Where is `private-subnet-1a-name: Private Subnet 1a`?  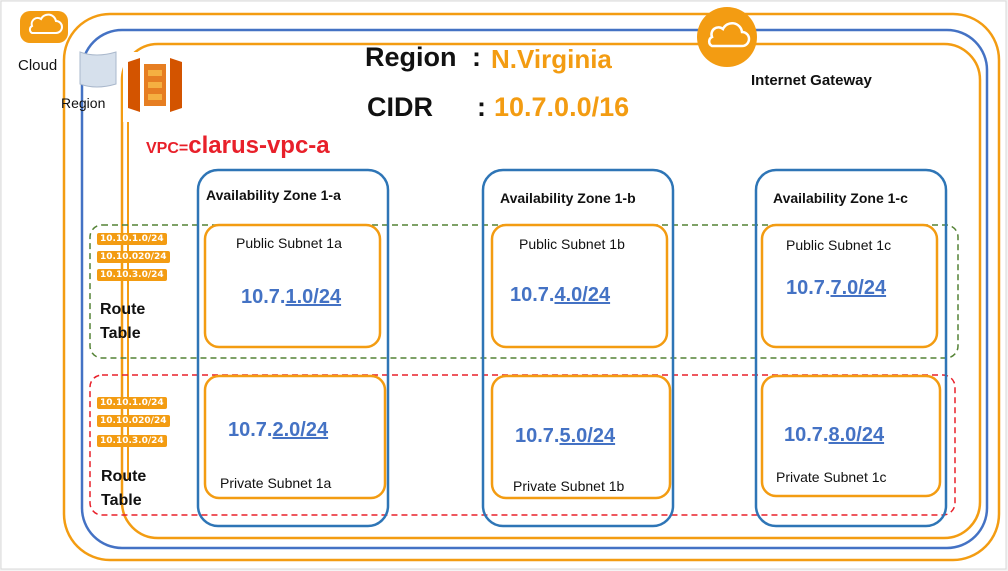
private-subnet-1a-name: Private Subnet 1a is located at coordinates (276, 483).